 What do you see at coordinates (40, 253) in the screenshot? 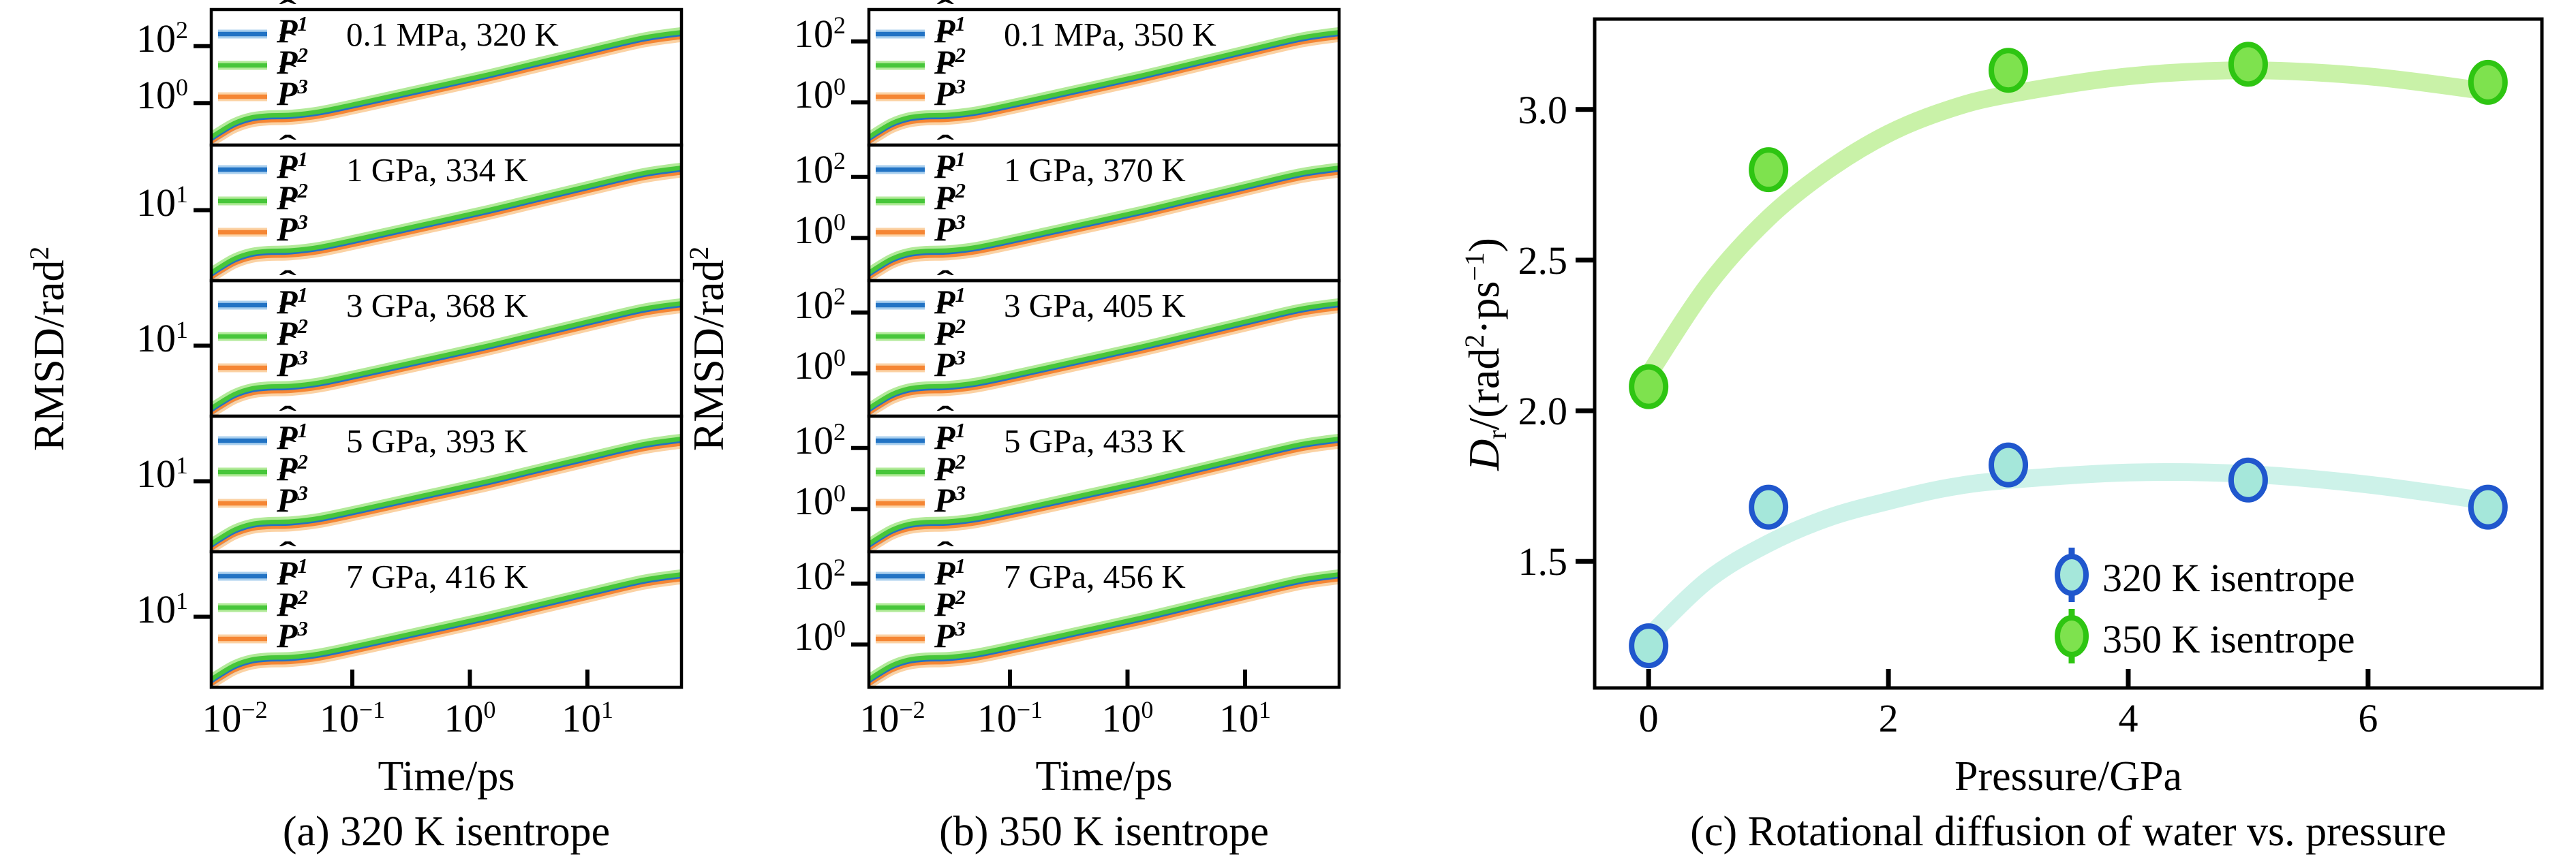
I see `panel-a-y-axis-label-sup: 2` at bounding box center [40, 253].